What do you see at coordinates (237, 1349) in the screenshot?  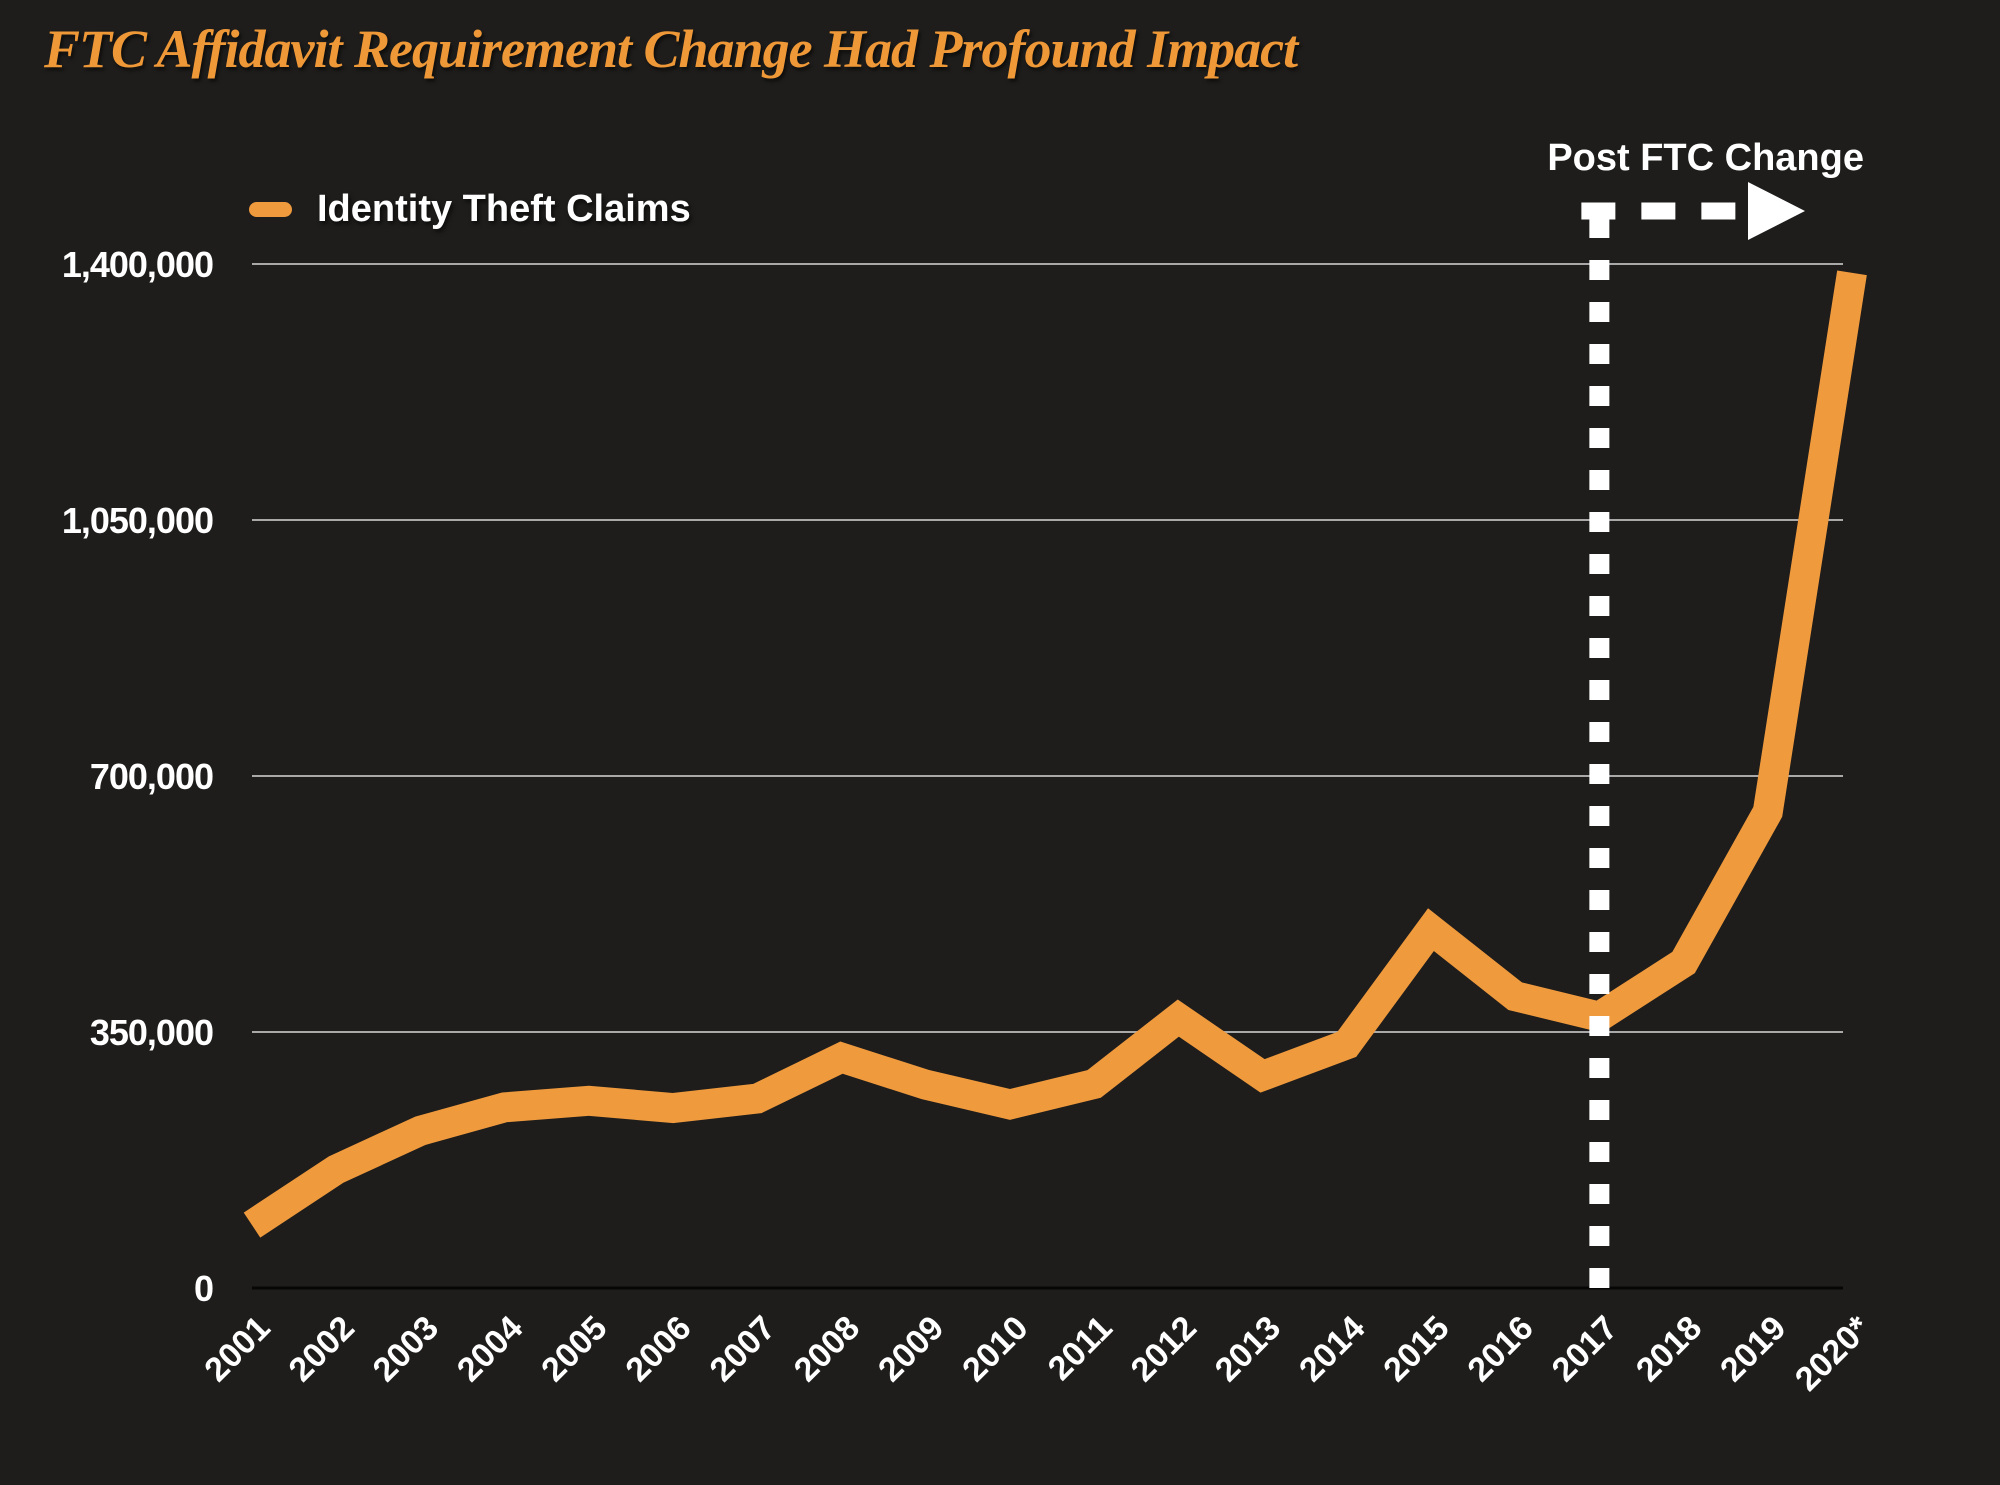 I see `x-axis-label: 2001` at bounding box center [237, 1349].